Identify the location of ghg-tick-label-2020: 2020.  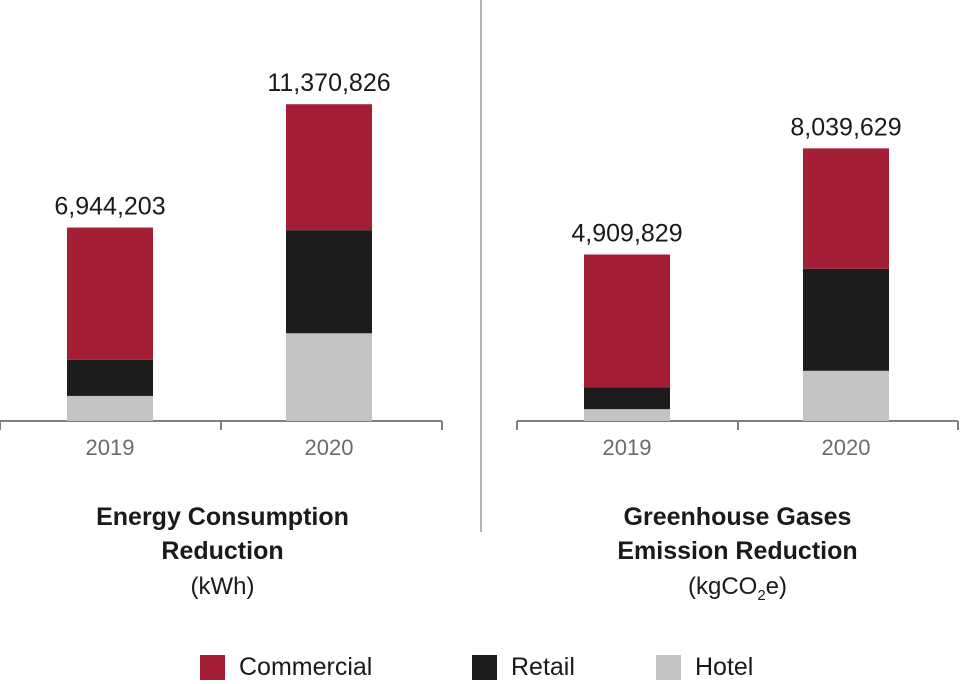
(846, 447).